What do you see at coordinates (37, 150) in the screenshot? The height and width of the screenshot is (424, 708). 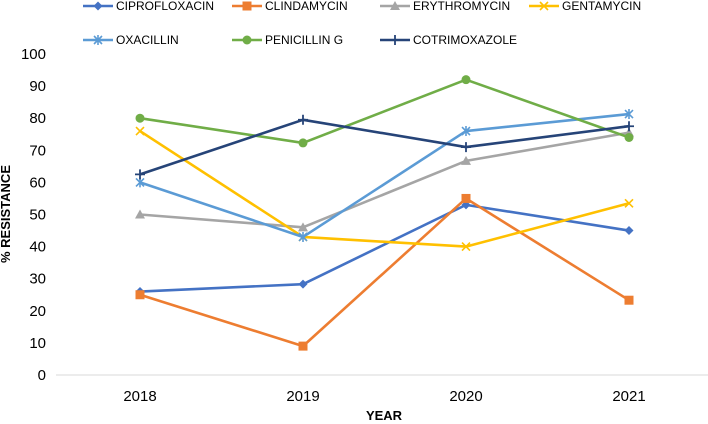 I see `y-tick-label: 70` at bounding box center [37, 150].